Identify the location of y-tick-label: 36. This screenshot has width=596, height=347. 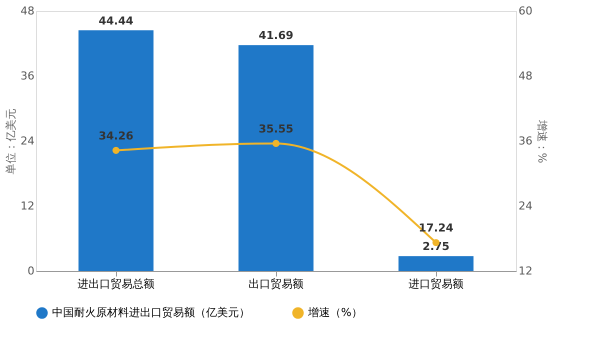
(27, 76).